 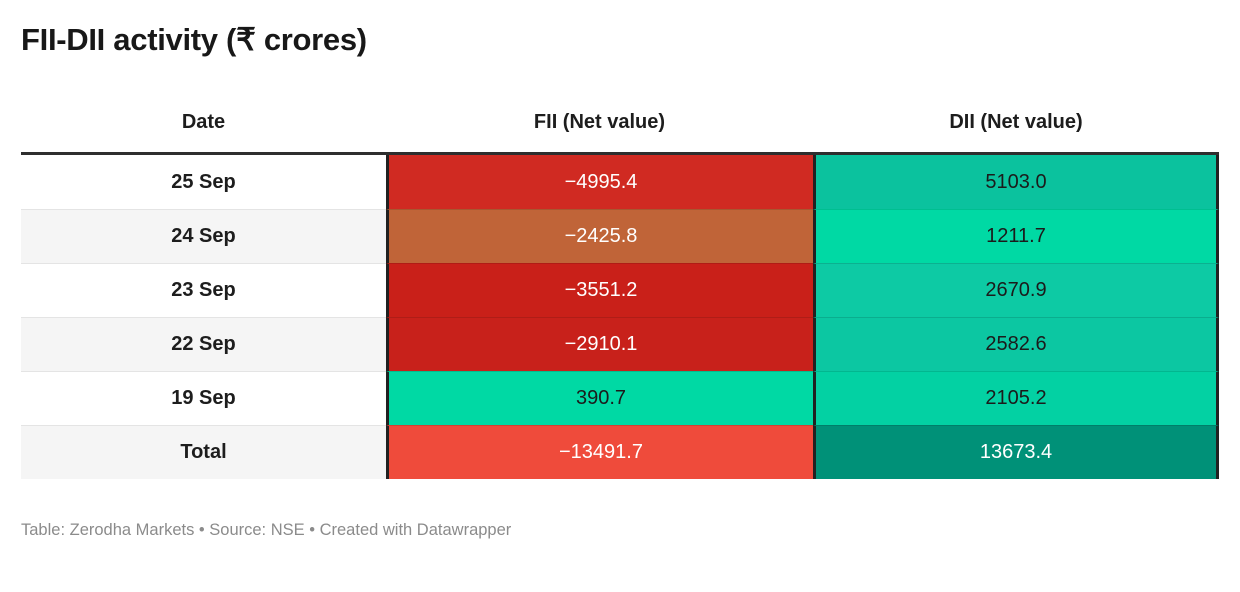 What do you see at coordinates (203, 290) in the screenshot?
I see `date-cell: 23 Sep` at bounding box center [203, 290].